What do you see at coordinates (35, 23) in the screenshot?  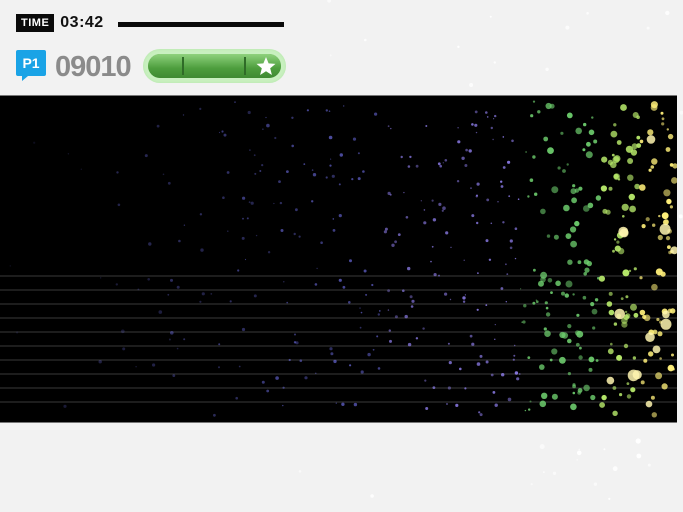 I see `time-label: TIME` at bounding box center [35, 23].